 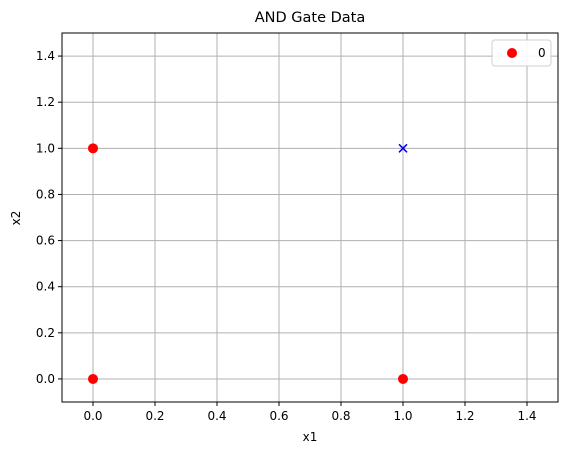 I want to click on y-tick-label: 1.0, so click(x=45, y=148).